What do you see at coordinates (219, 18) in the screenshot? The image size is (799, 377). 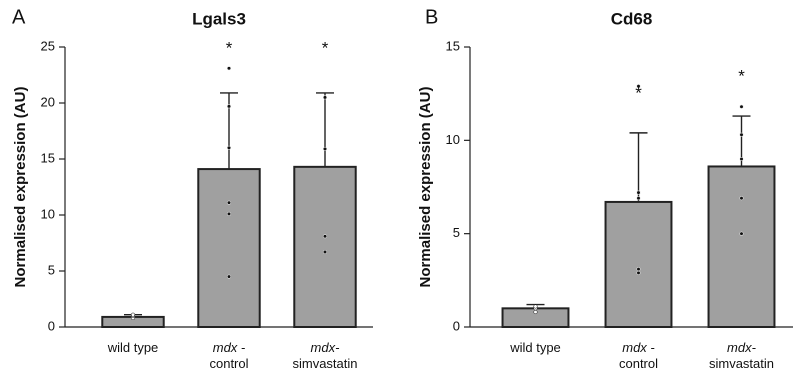 I see `chart-title: Lgals3` at bounding box center [219, 18].